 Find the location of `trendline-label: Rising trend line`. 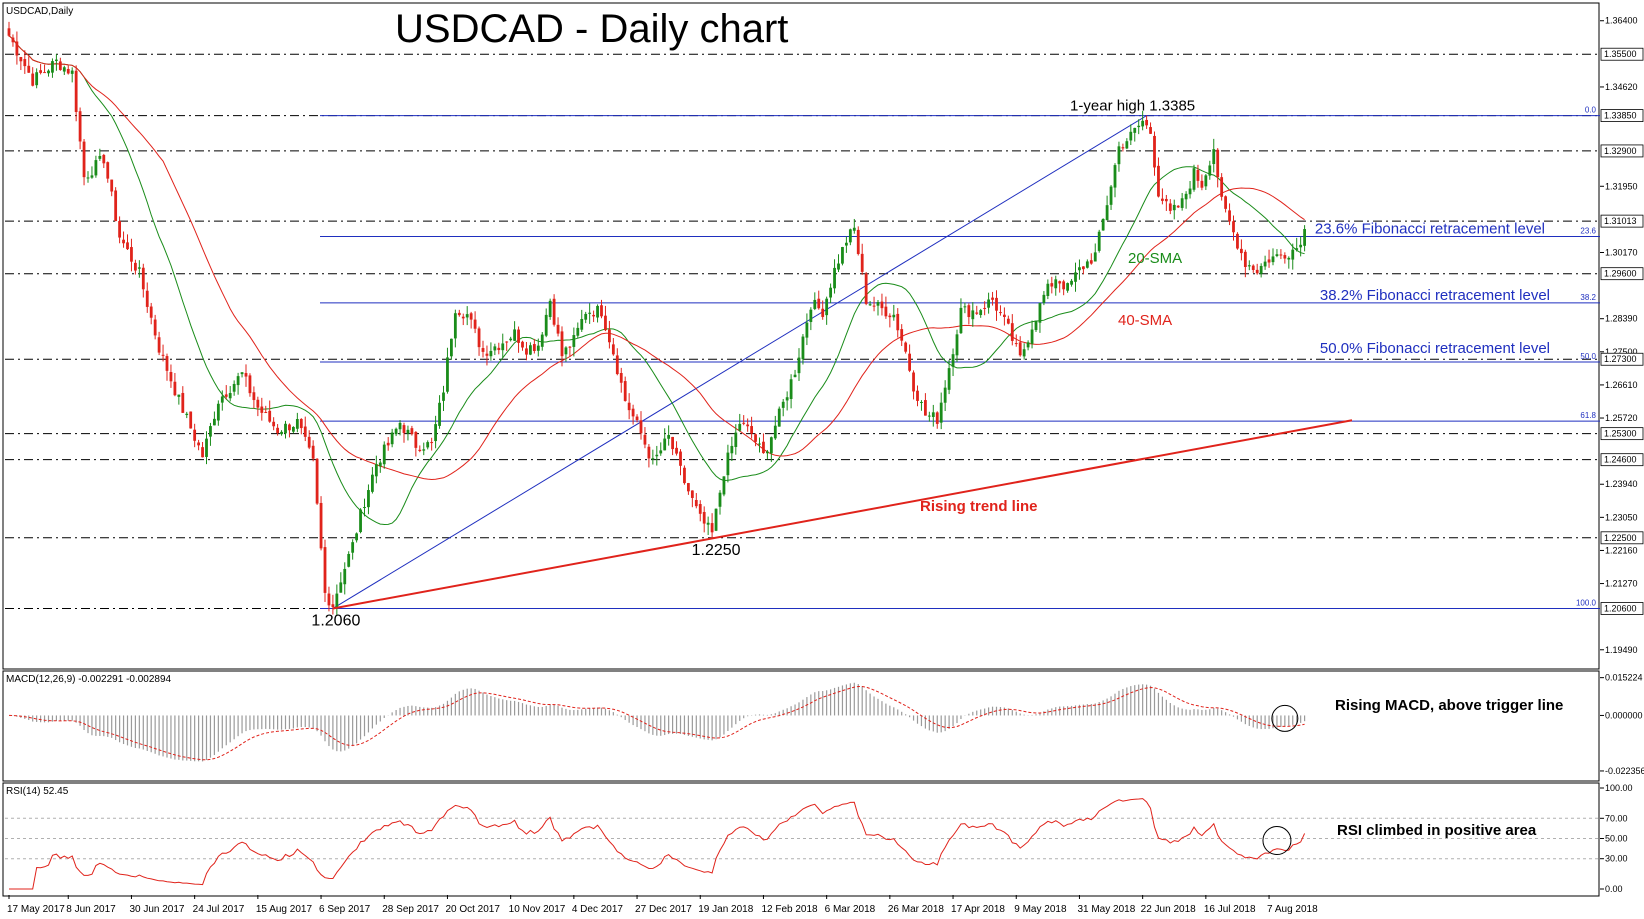

trendline-label: Rising trend line is located at coordinates (979, 506).